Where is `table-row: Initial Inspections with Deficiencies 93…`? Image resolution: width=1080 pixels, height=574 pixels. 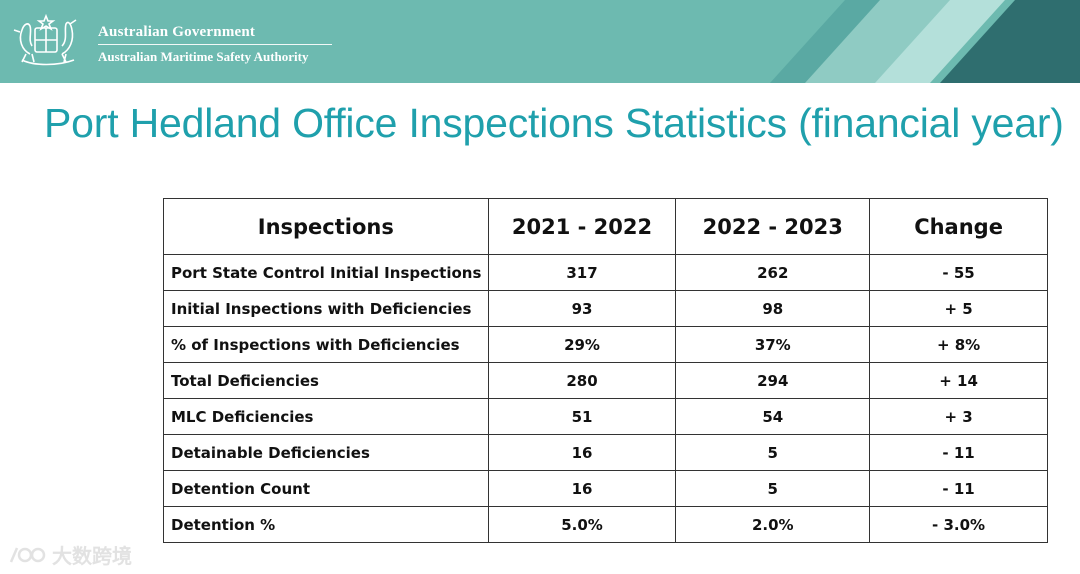
table-row: Initial Inspections with Deficiencies 93… is located at coordinates (605, 308).